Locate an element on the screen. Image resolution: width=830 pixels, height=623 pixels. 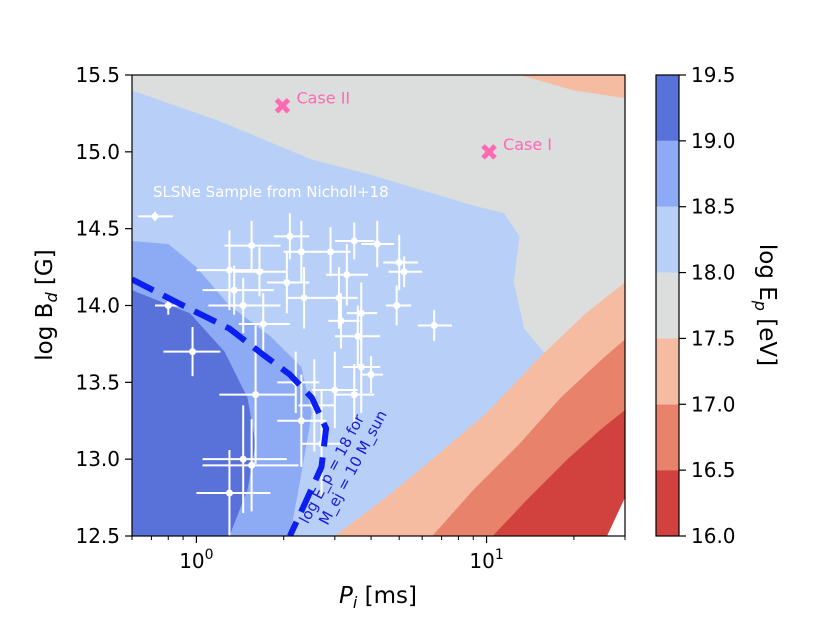
colorbar-tick-label: 19.5 is located at coordinates (713, 75).